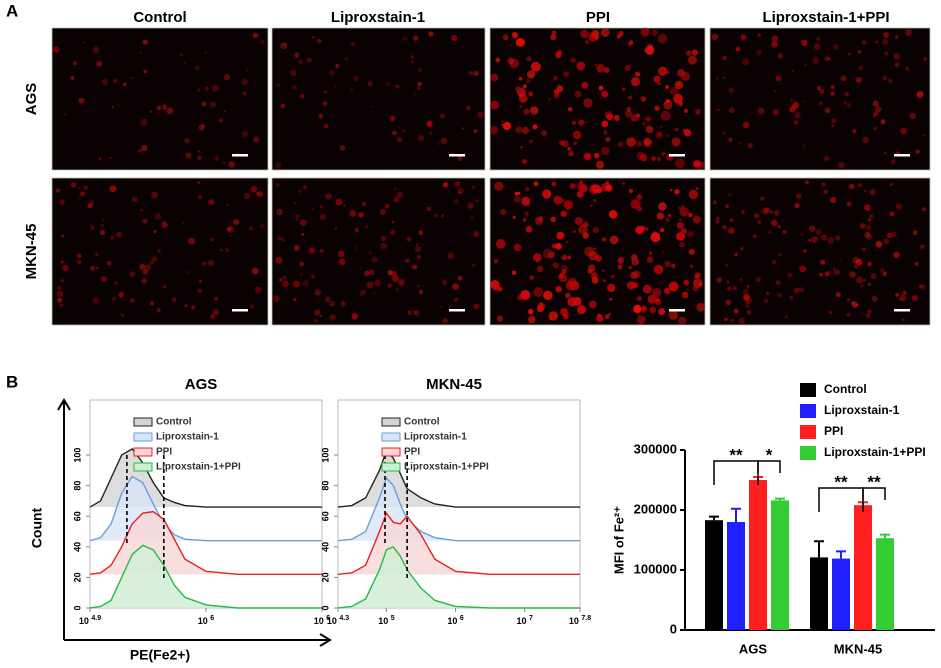  I want to click on x-tick-label: 10 5, so click(386, 621).